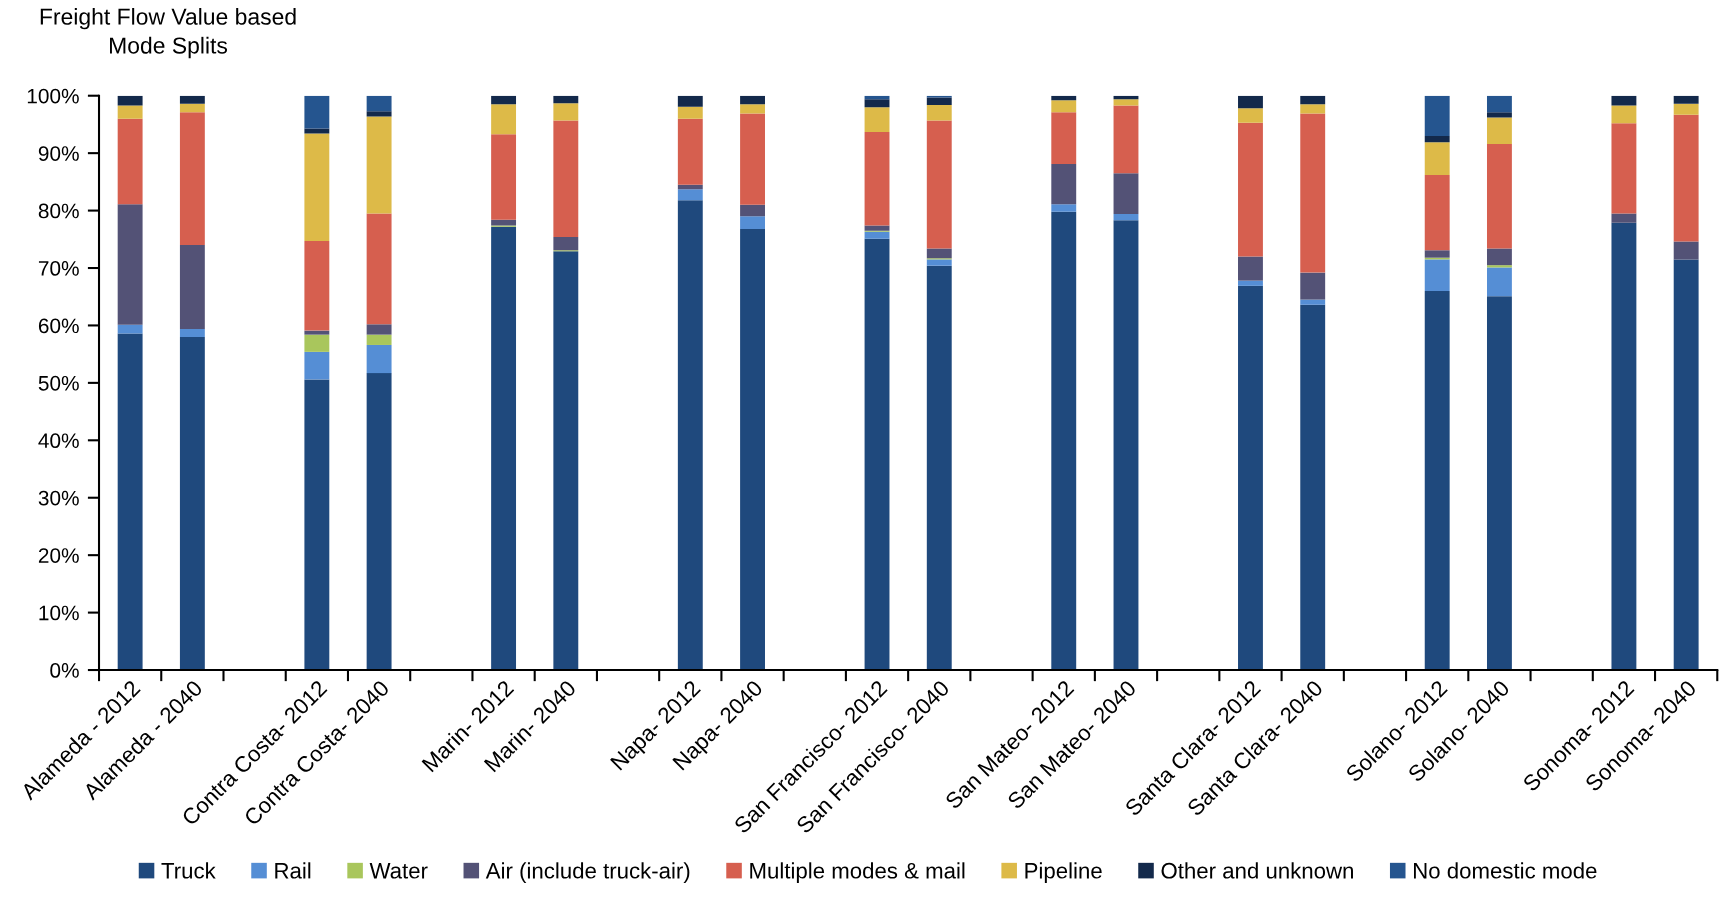 The height and width of the screenshot is (903, 1719). Describe the element at coordinates (59, 613) in the screenshot. I see `y-tick-label: 10%` at that location.